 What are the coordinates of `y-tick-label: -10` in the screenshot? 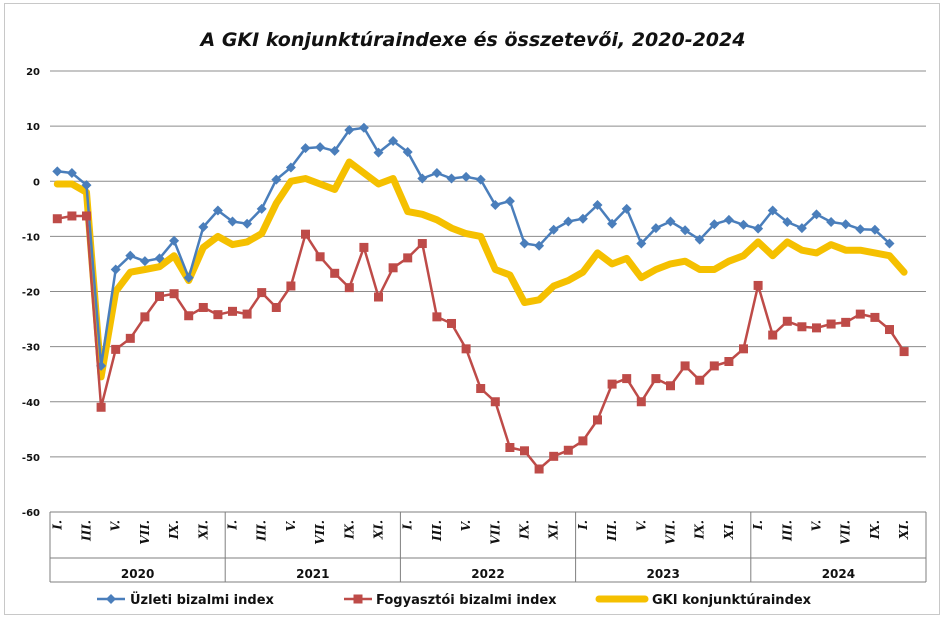 It's located at (31, 237).